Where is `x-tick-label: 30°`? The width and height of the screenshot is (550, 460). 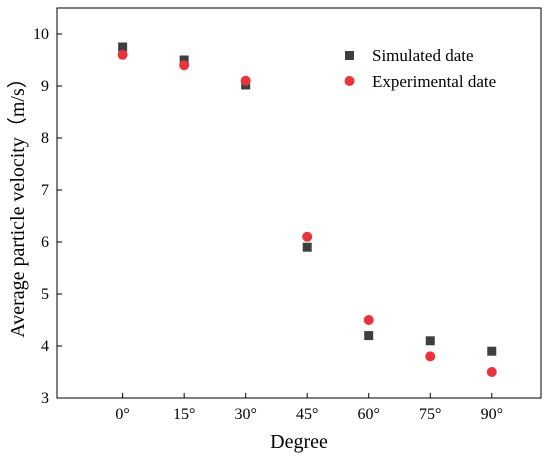
x-tick-label: 30° is located at coordinates (245, 414).